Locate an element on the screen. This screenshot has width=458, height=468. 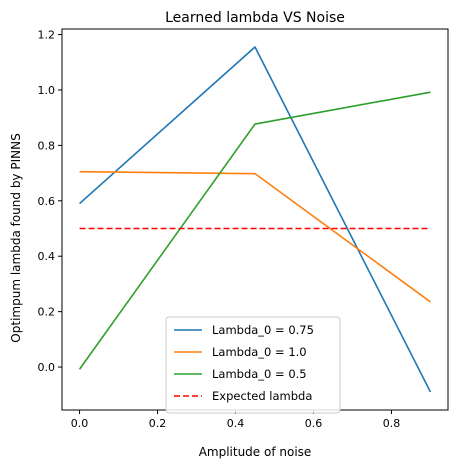
y-tick-label: 0.6 is located at coordinates (47, 201).